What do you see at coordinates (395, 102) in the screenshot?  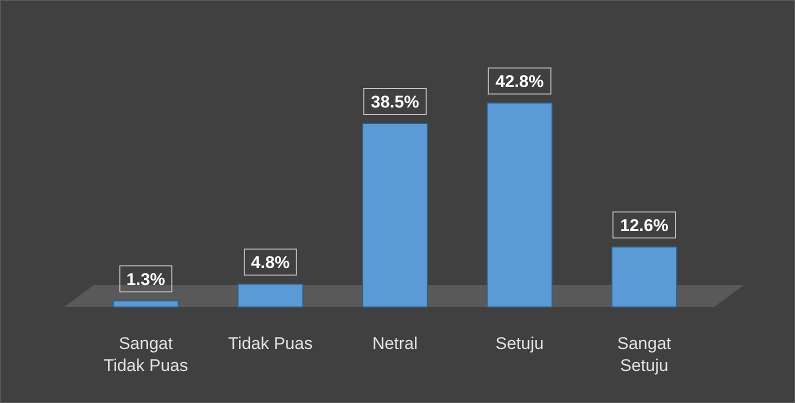 I see `data-label: 38.5%` at bounding box center [395, 102].